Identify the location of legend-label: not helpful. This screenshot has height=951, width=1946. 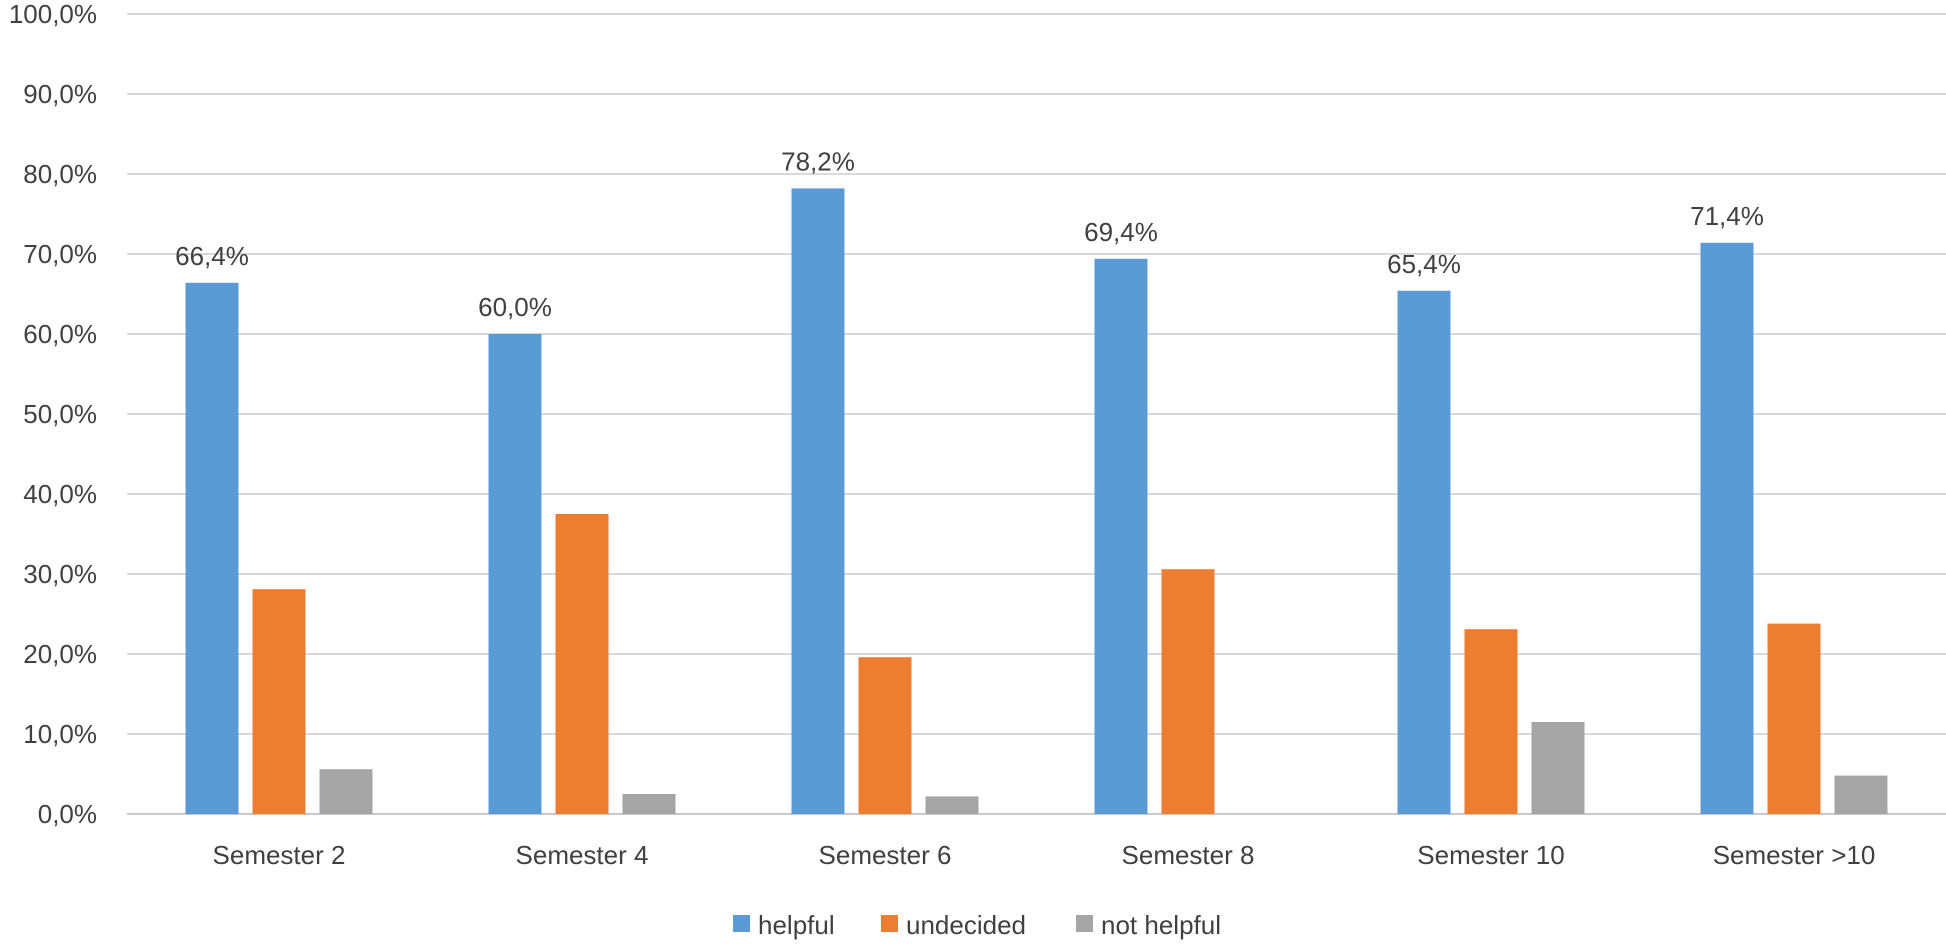
(1161, 925).